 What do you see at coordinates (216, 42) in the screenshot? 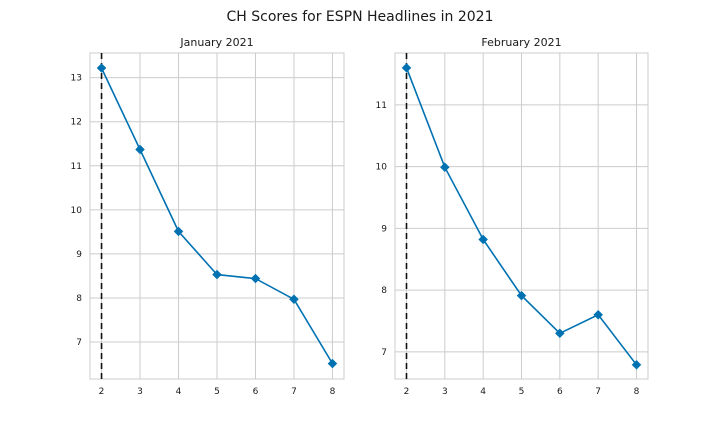
I see `panel-title-january: January 2021` at bounding box center [216, 42].